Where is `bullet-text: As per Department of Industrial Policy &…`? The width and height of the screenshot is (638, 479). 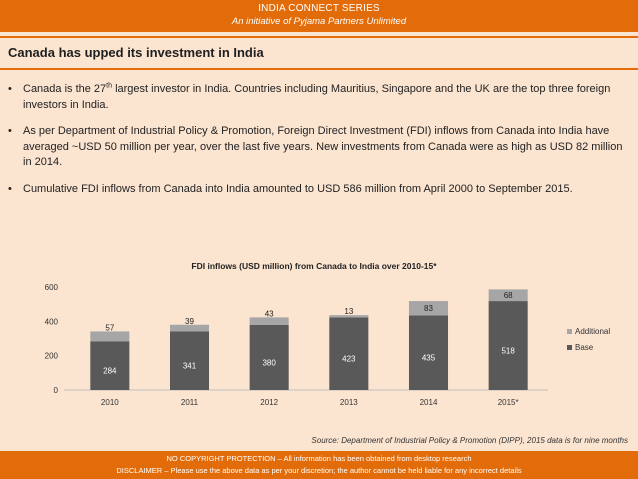 bullet-text: As per Department of Industrial Policy &… is located at coordinates (323, 146).